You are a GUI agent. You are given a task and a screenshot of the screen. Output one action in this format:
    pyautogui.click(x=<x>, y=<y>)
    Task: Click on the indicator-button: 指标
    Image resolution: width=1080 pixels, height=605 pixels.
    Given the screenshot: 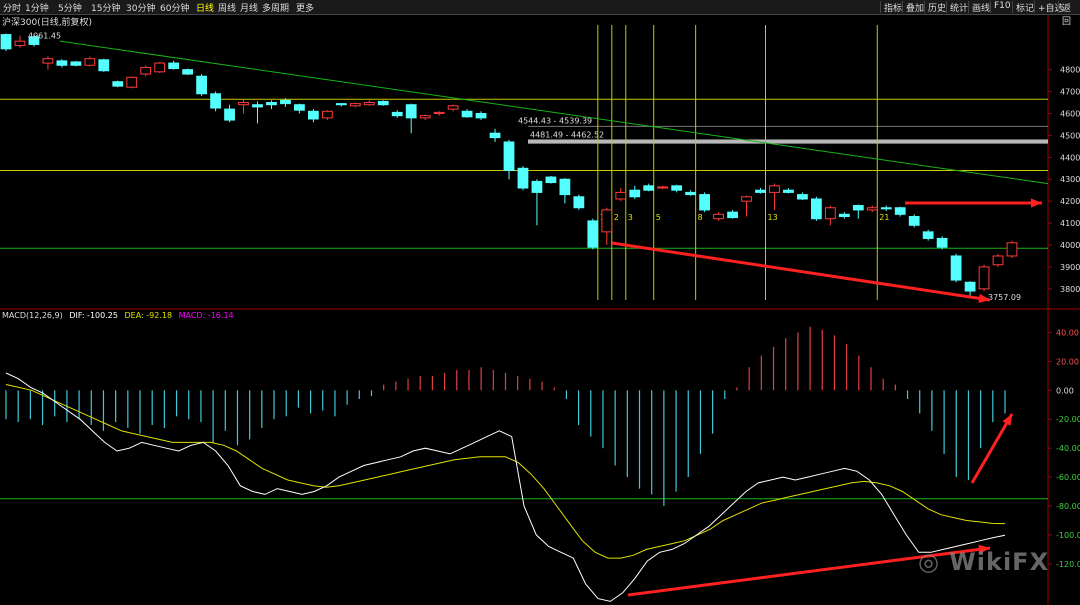 What is the action you would take?
    pyautogui.click(x=892, y=7)
    